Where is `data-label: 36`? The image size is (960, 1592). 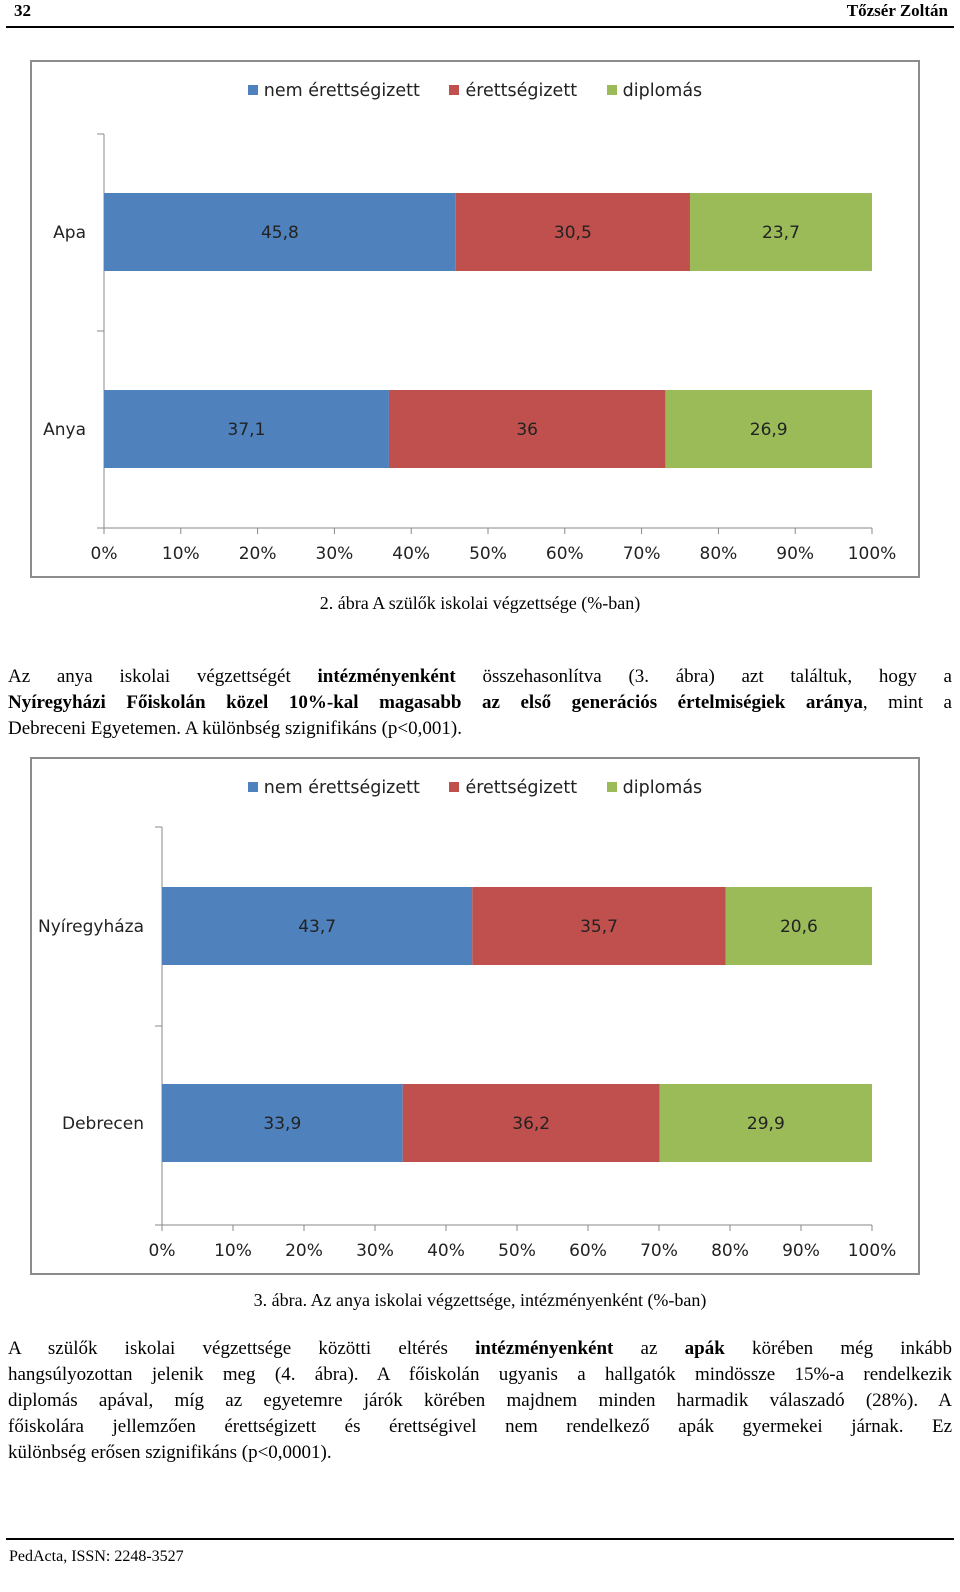 data-label: 36 is located at coordinates (527, 430).